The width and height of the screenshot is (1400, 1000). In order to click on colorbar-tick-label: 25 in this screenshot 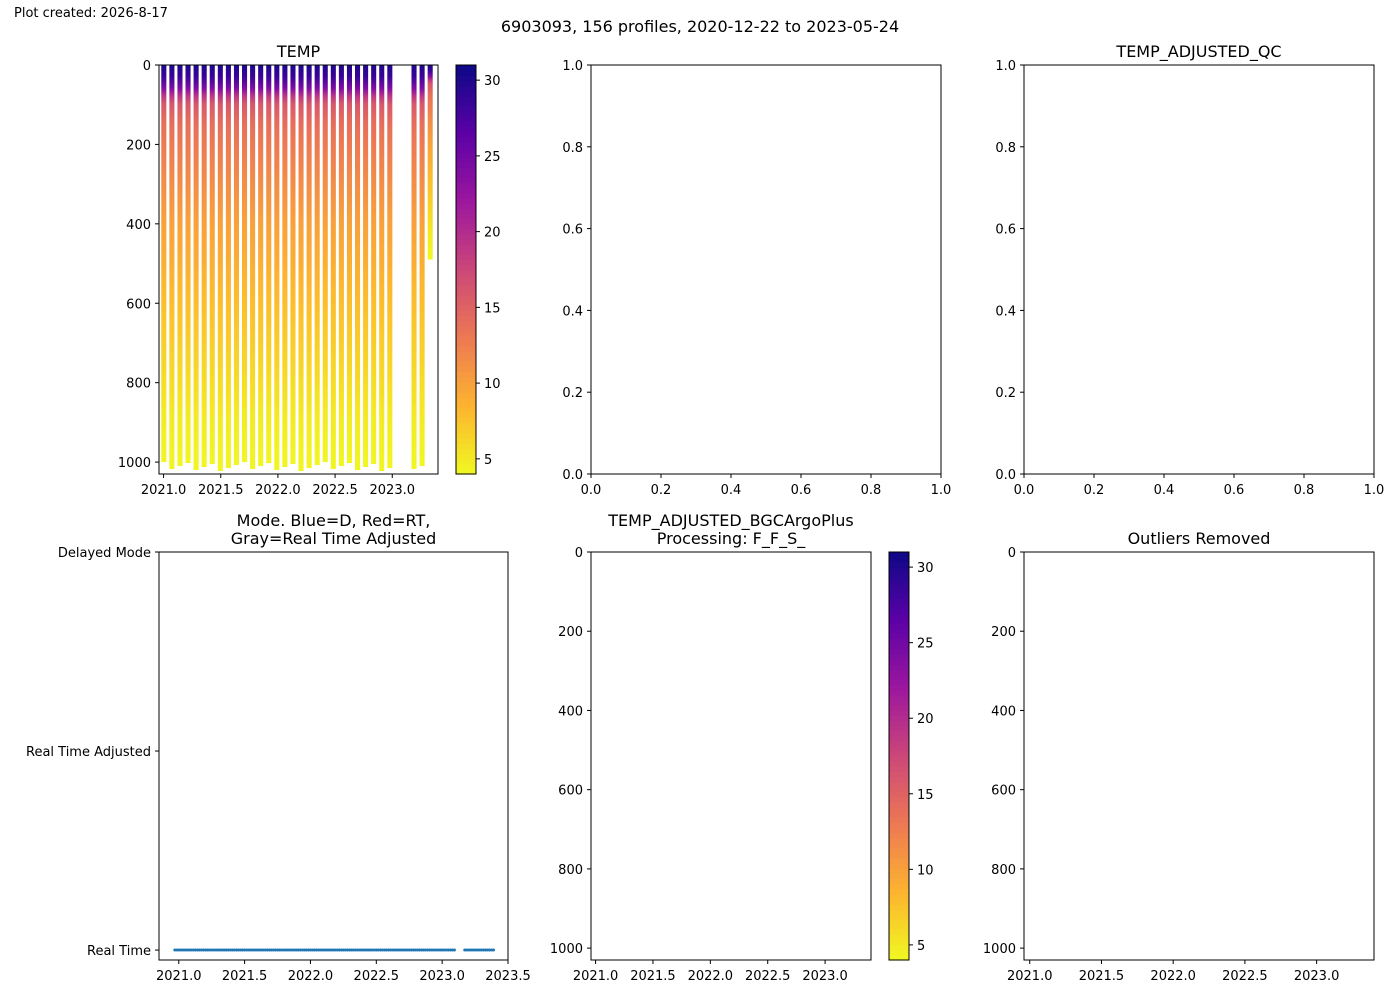, I will do `click(492, 157)`.